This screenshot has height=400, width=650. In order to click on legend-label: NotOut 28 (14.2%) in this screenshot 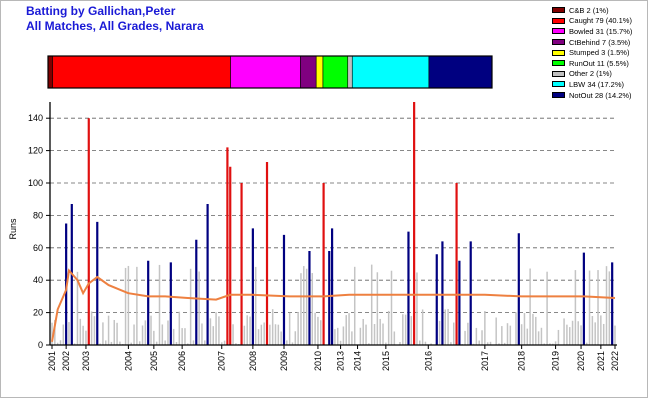, I will do `click(600, 95)`.